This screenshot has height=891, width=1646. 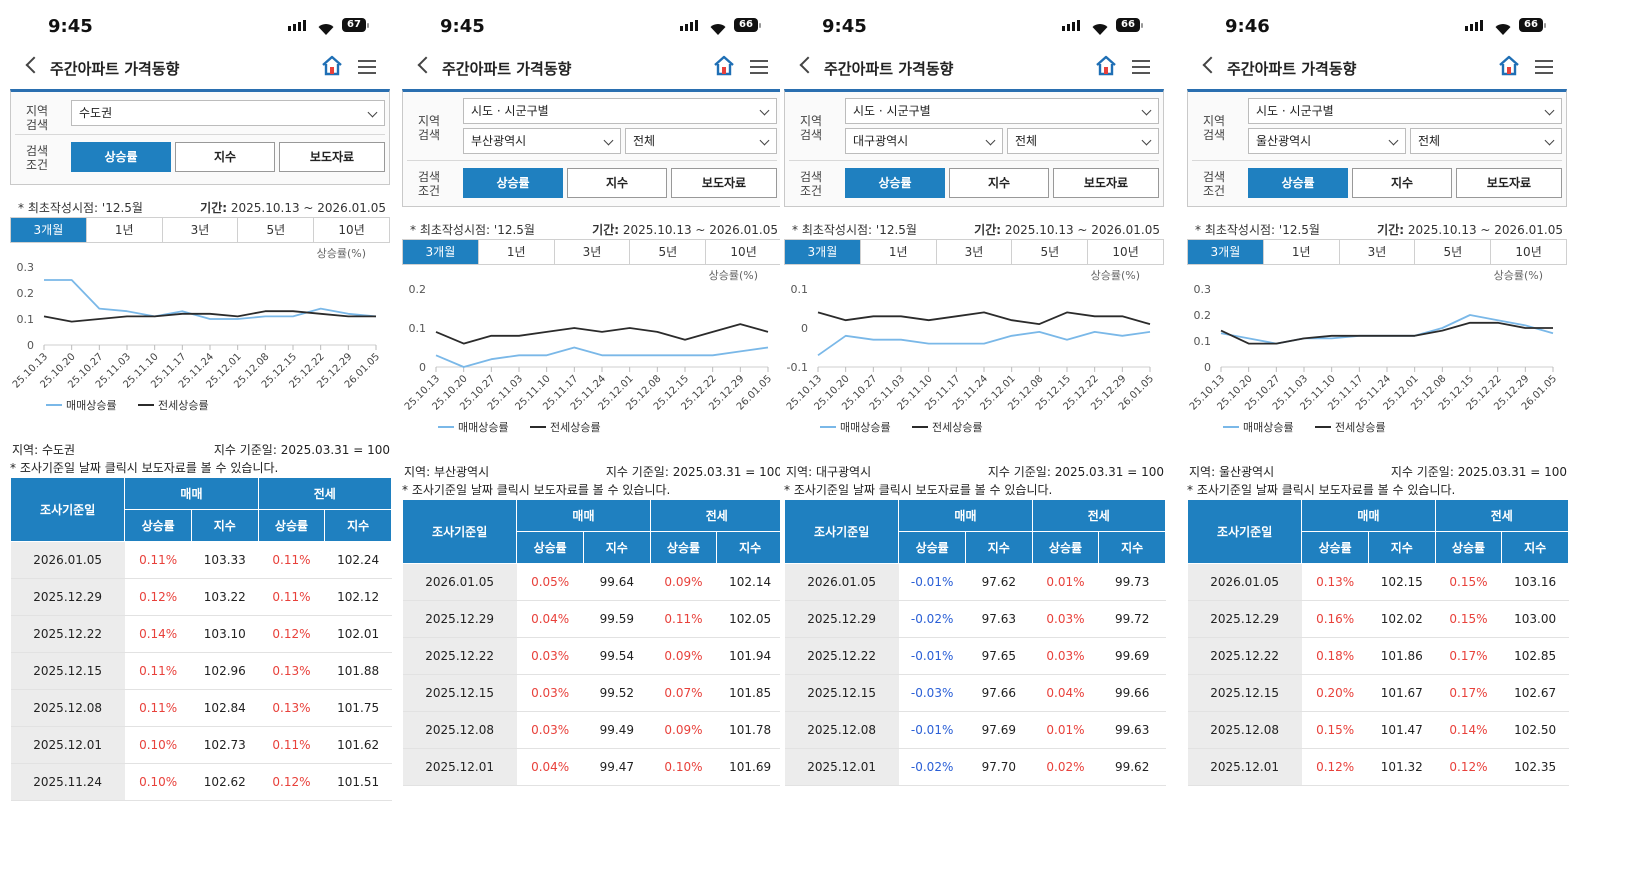 What do you see at coordinates (158, 782) in the screenshot?
I see `sale-rate-cell: 0.10%` at bounding box center [158, 782].